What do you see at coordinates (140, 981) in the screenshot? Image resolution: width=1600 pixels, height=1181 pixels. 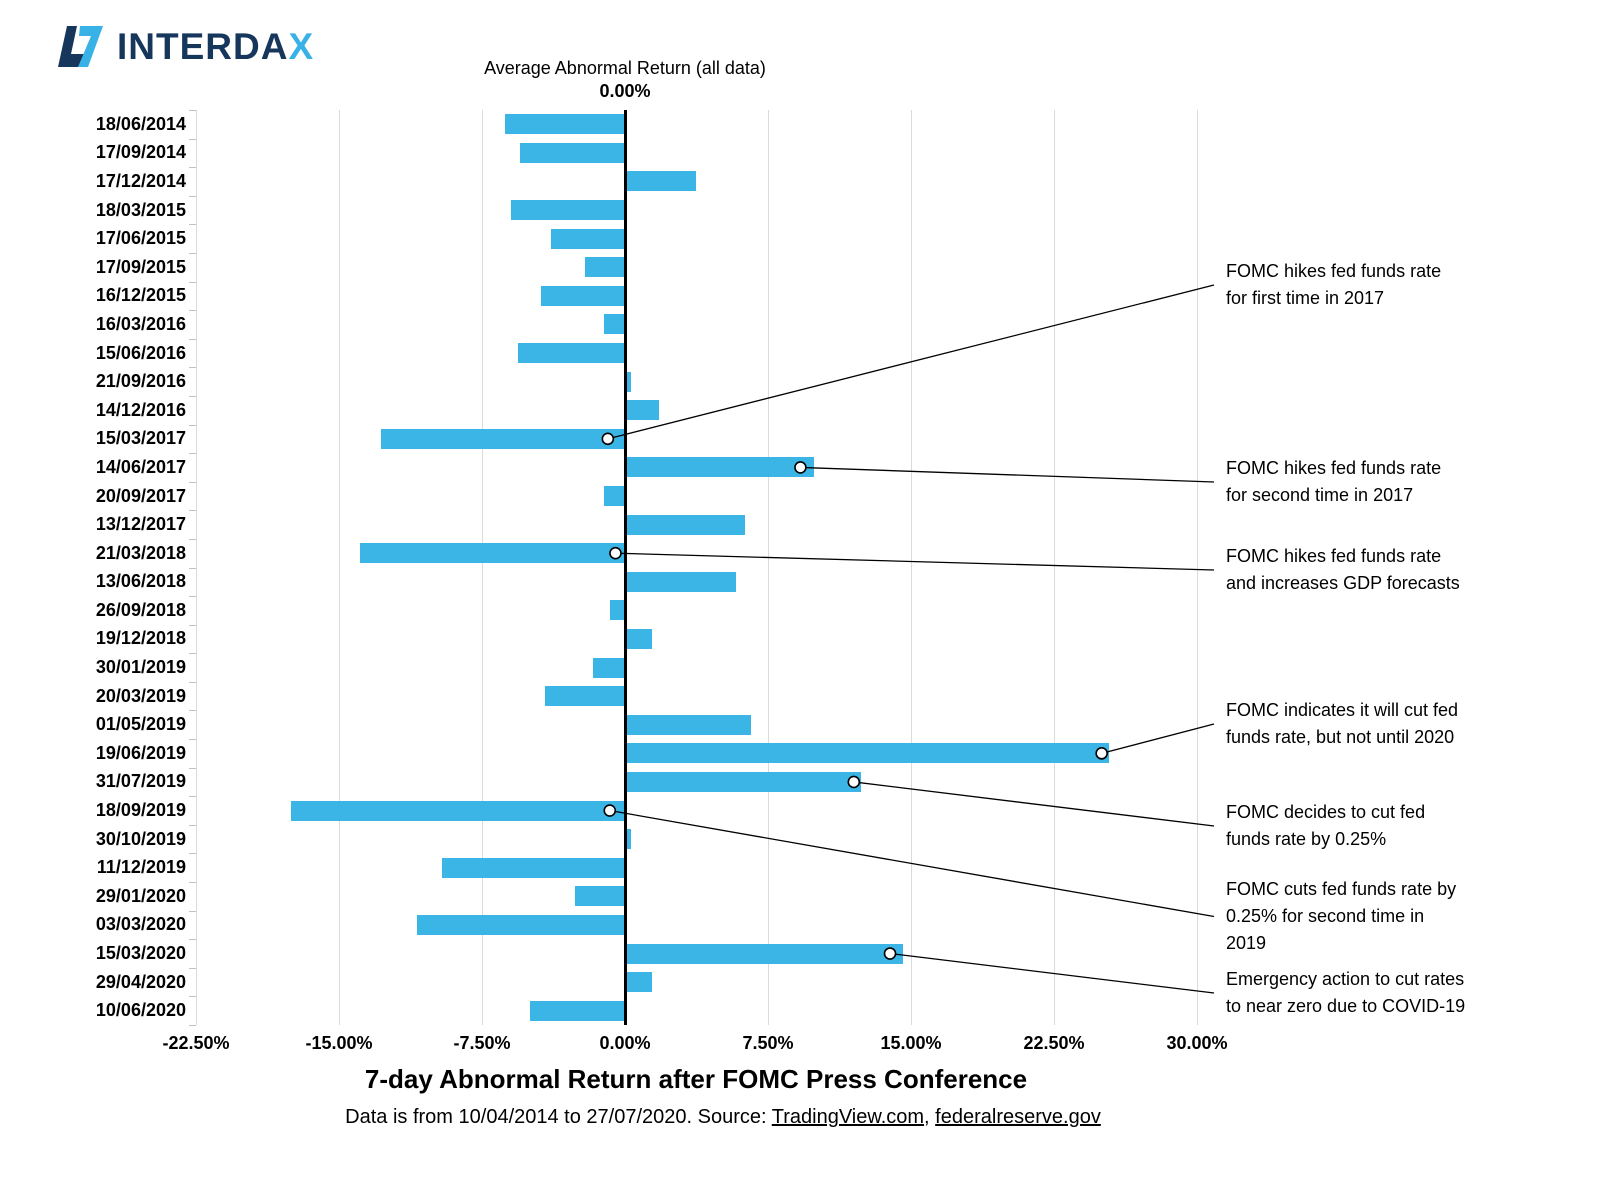 I see `date-label: 29/04/2020` at bounding box center [140, 981].